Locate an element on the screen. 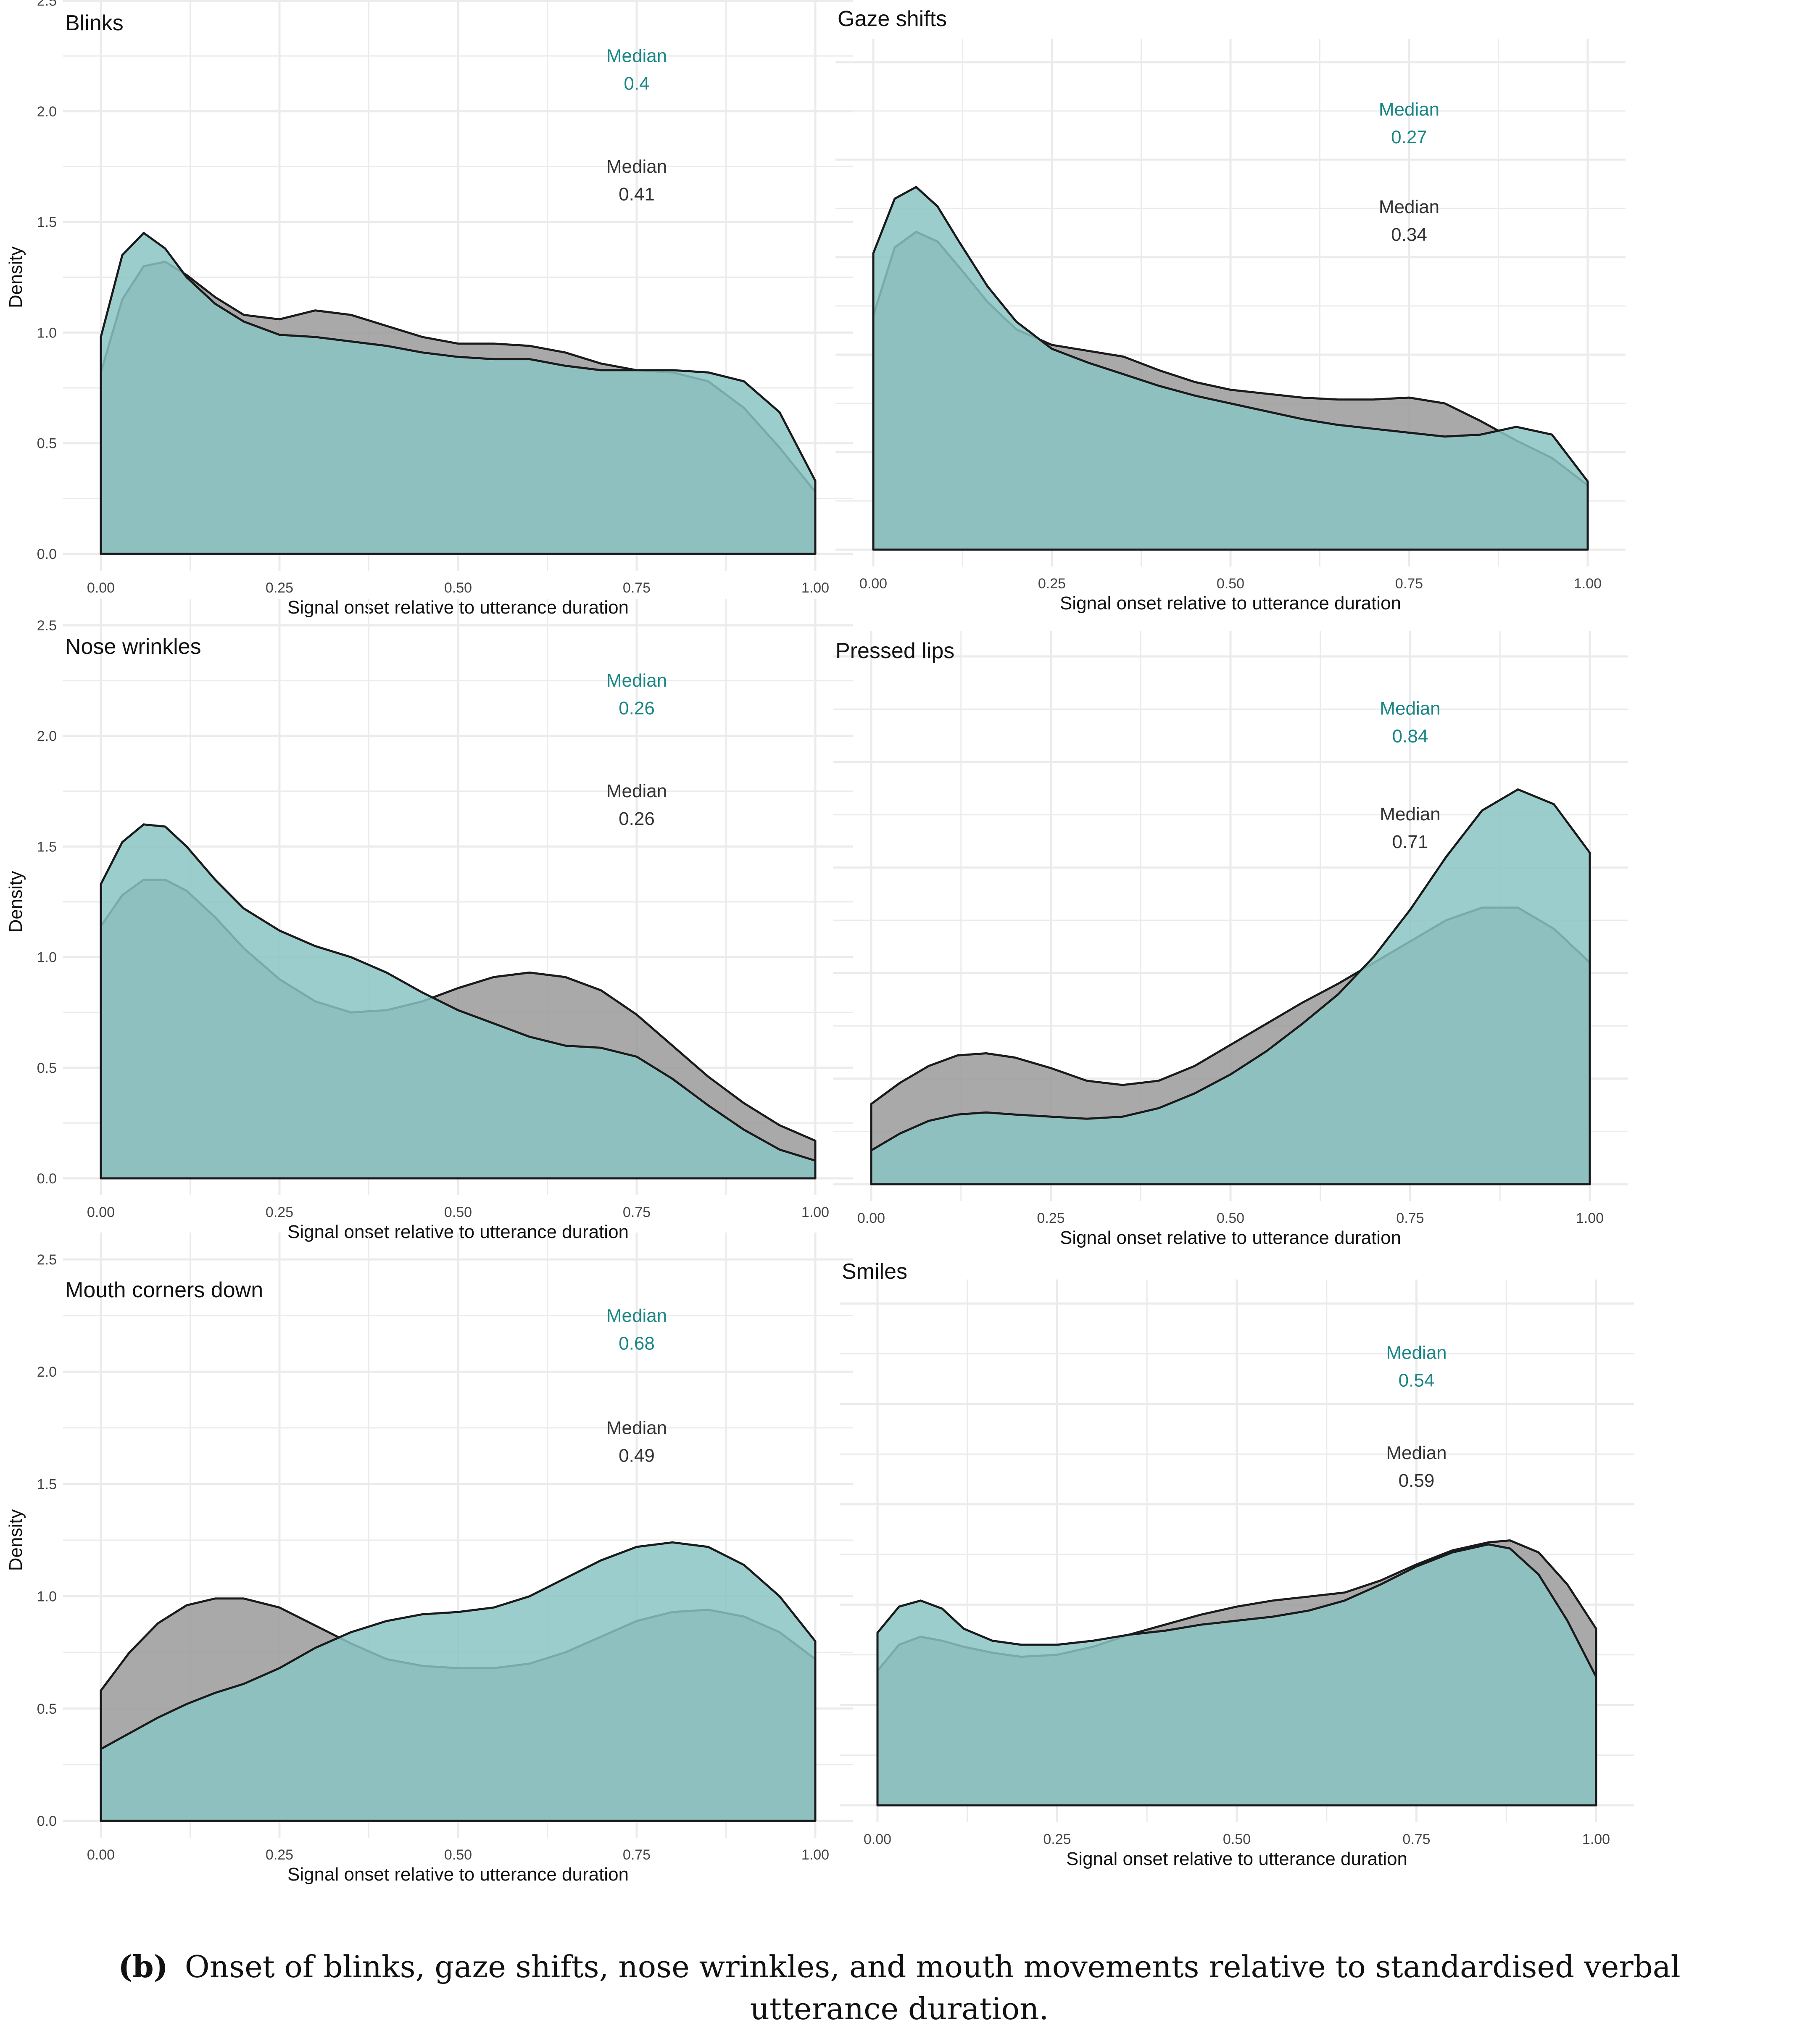  median-value-grey: 0.34 is located at coordinates (1409, 234).